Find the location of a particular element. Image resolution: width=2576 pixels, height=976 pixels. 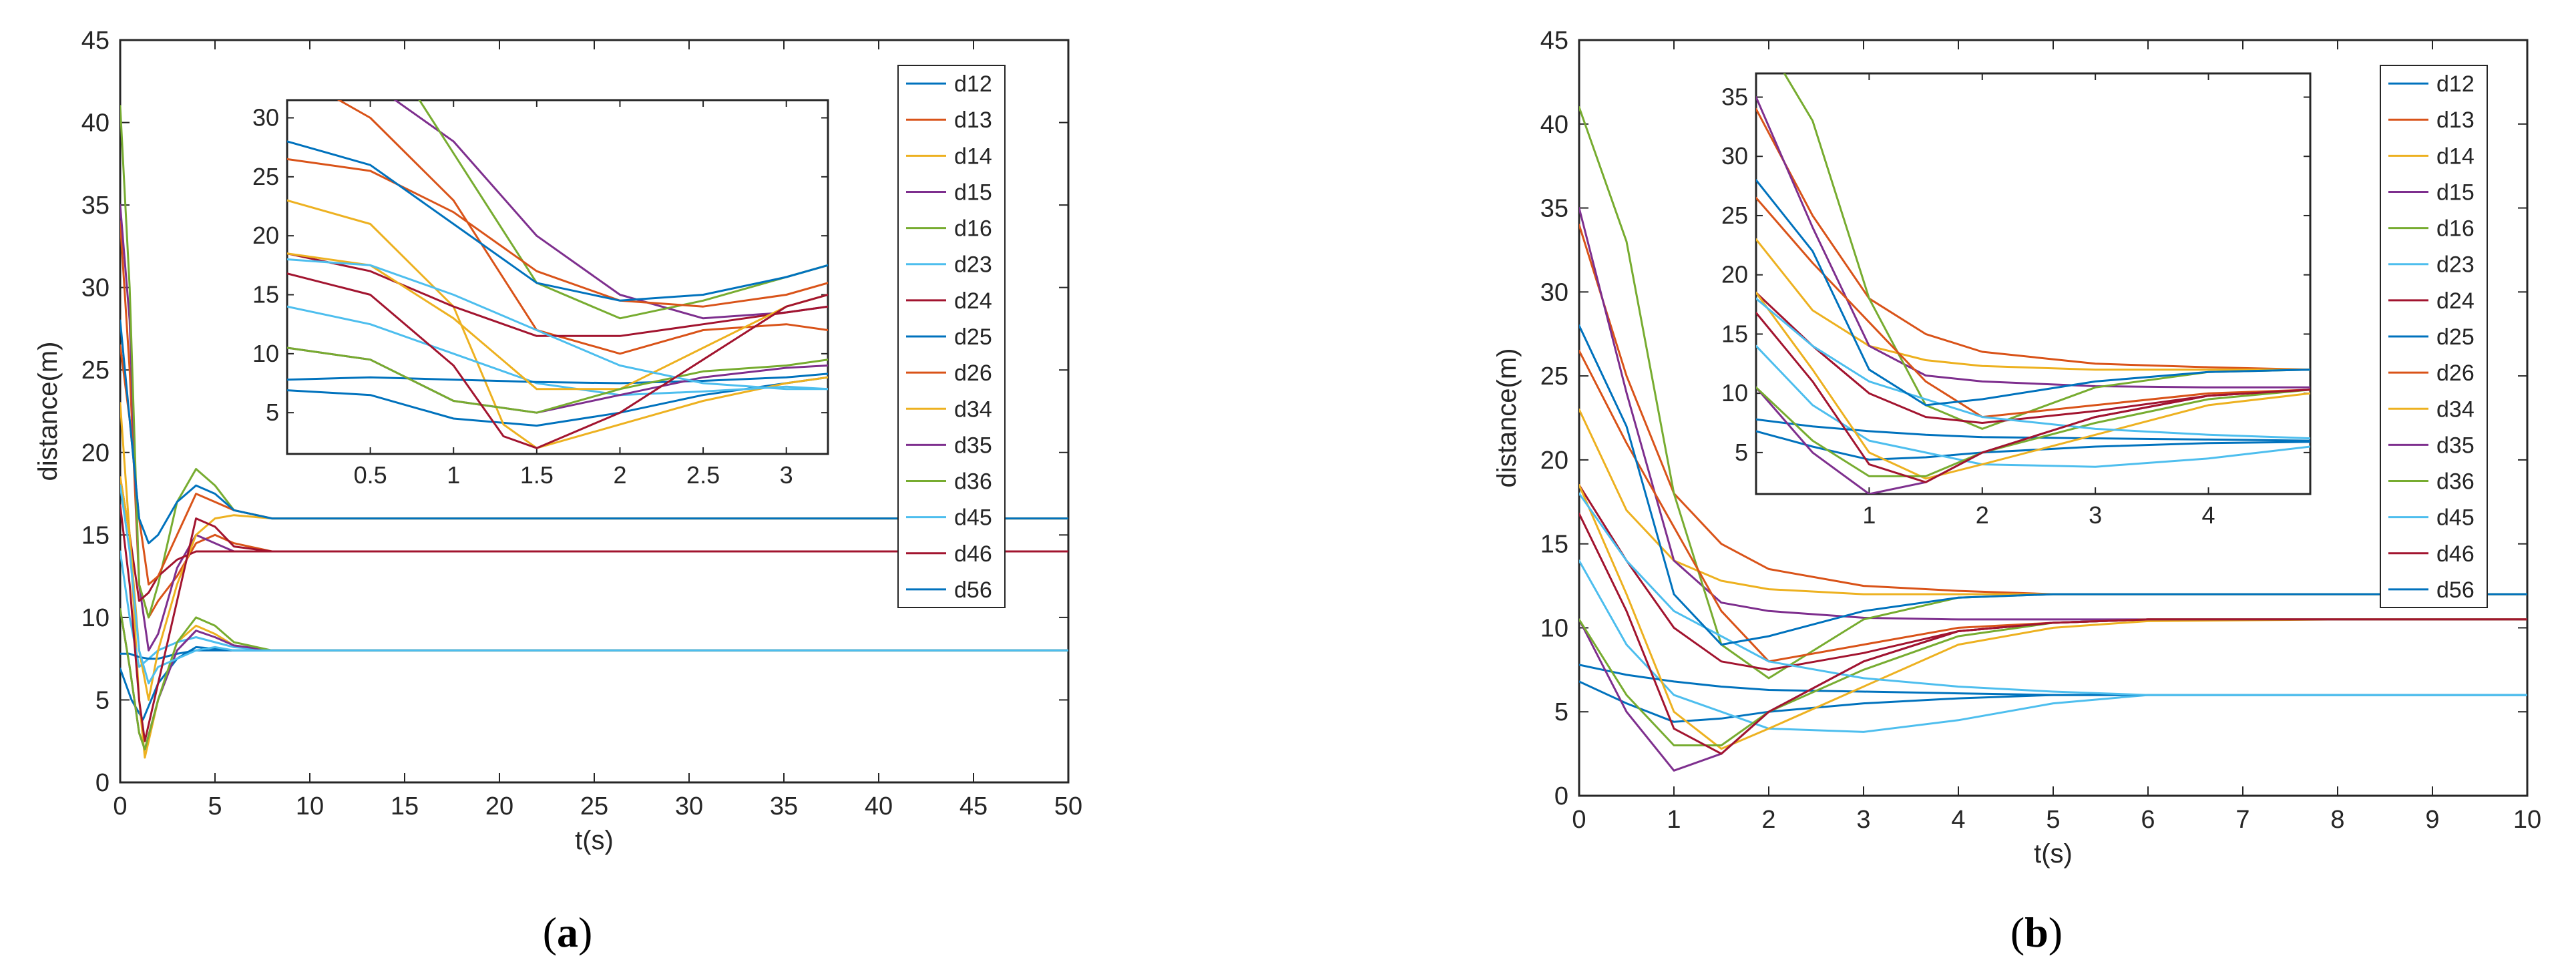

chart-b-line-d46 is located at coordinates (2053, 633).